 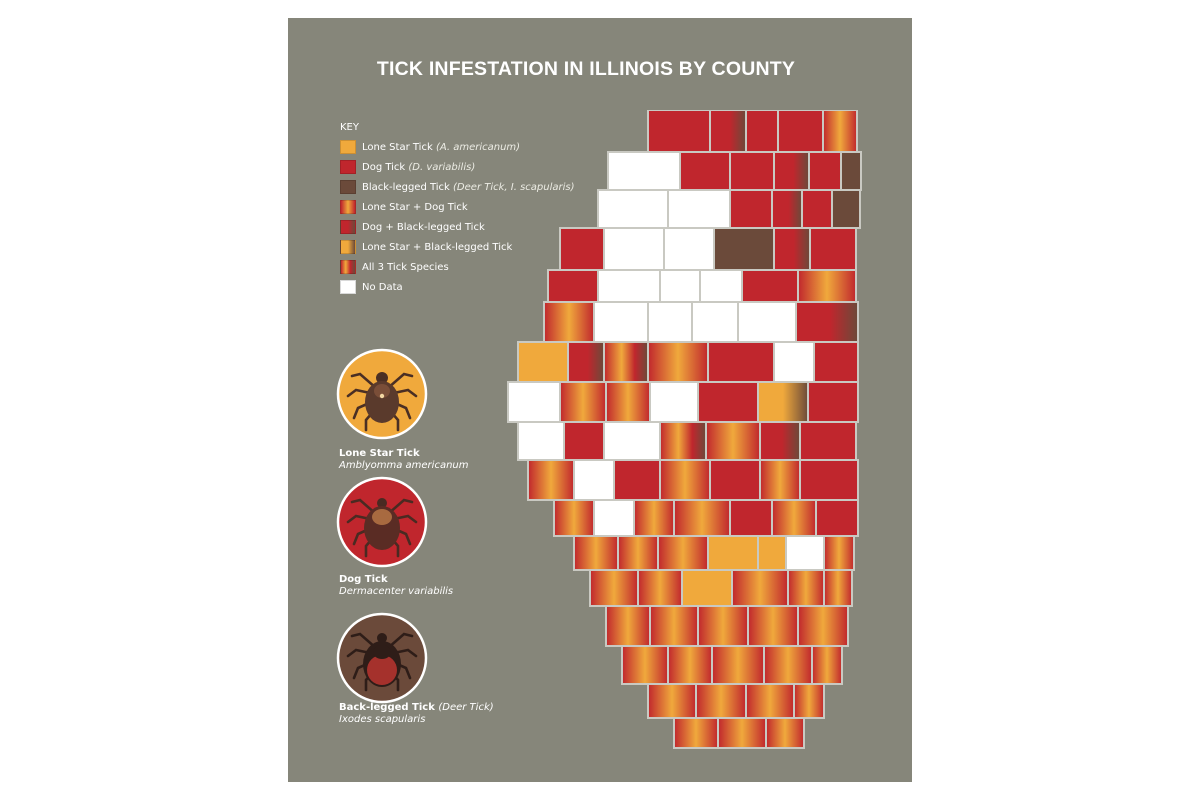 What do you see at coordinates (423, 227) in the screenshot?
I see `key-label: Dog + Black-legged Tick` at bounding box center [423, 227].